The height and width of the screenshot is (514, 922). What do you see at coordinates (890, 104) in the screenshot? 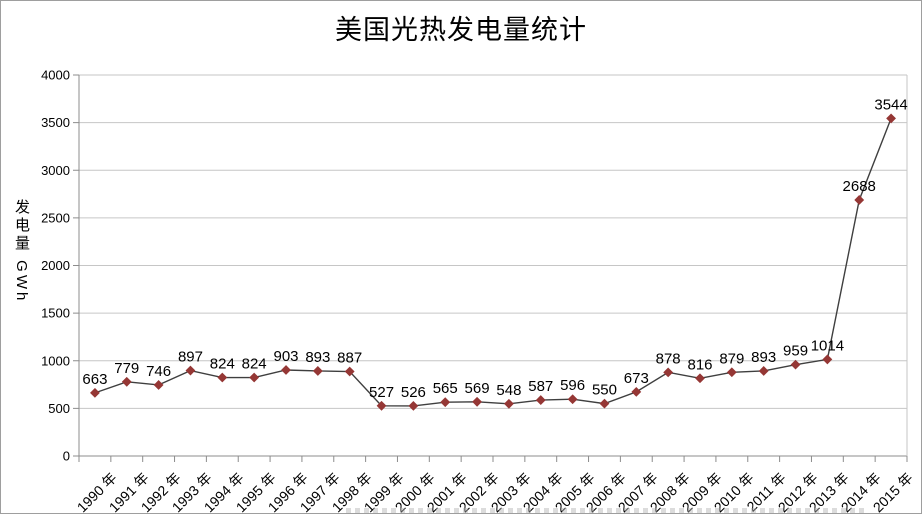
I see `data-value-label: 3544` at bounding box center [890, 104].